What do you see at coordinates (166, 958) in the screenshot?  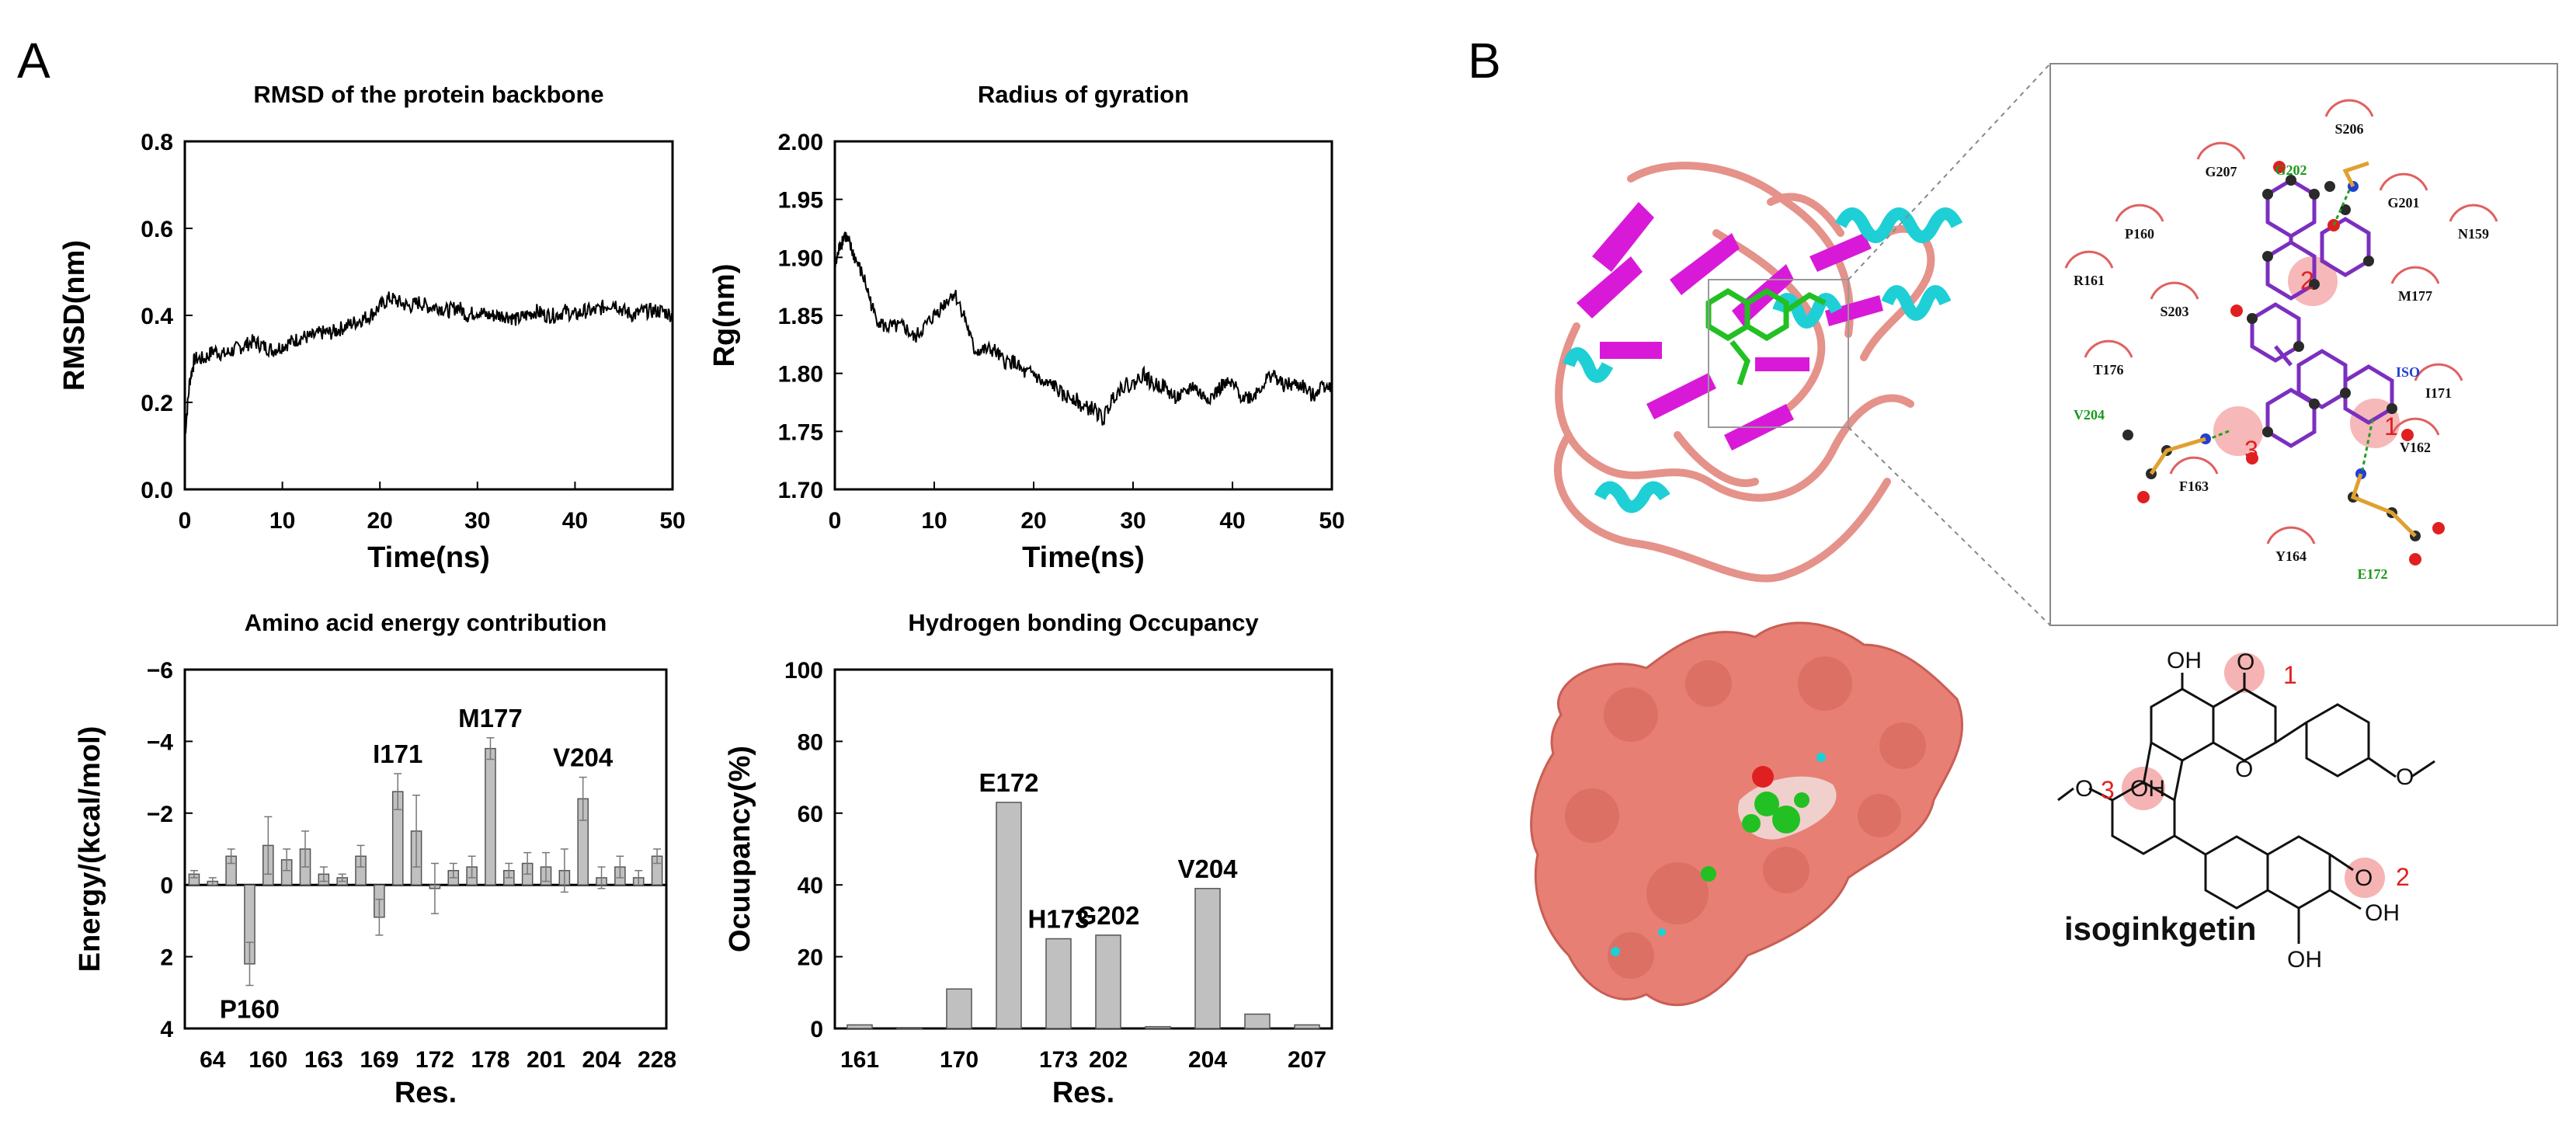 I see `chart-2-ytick-label: 2` at bounding box center [166, 958].